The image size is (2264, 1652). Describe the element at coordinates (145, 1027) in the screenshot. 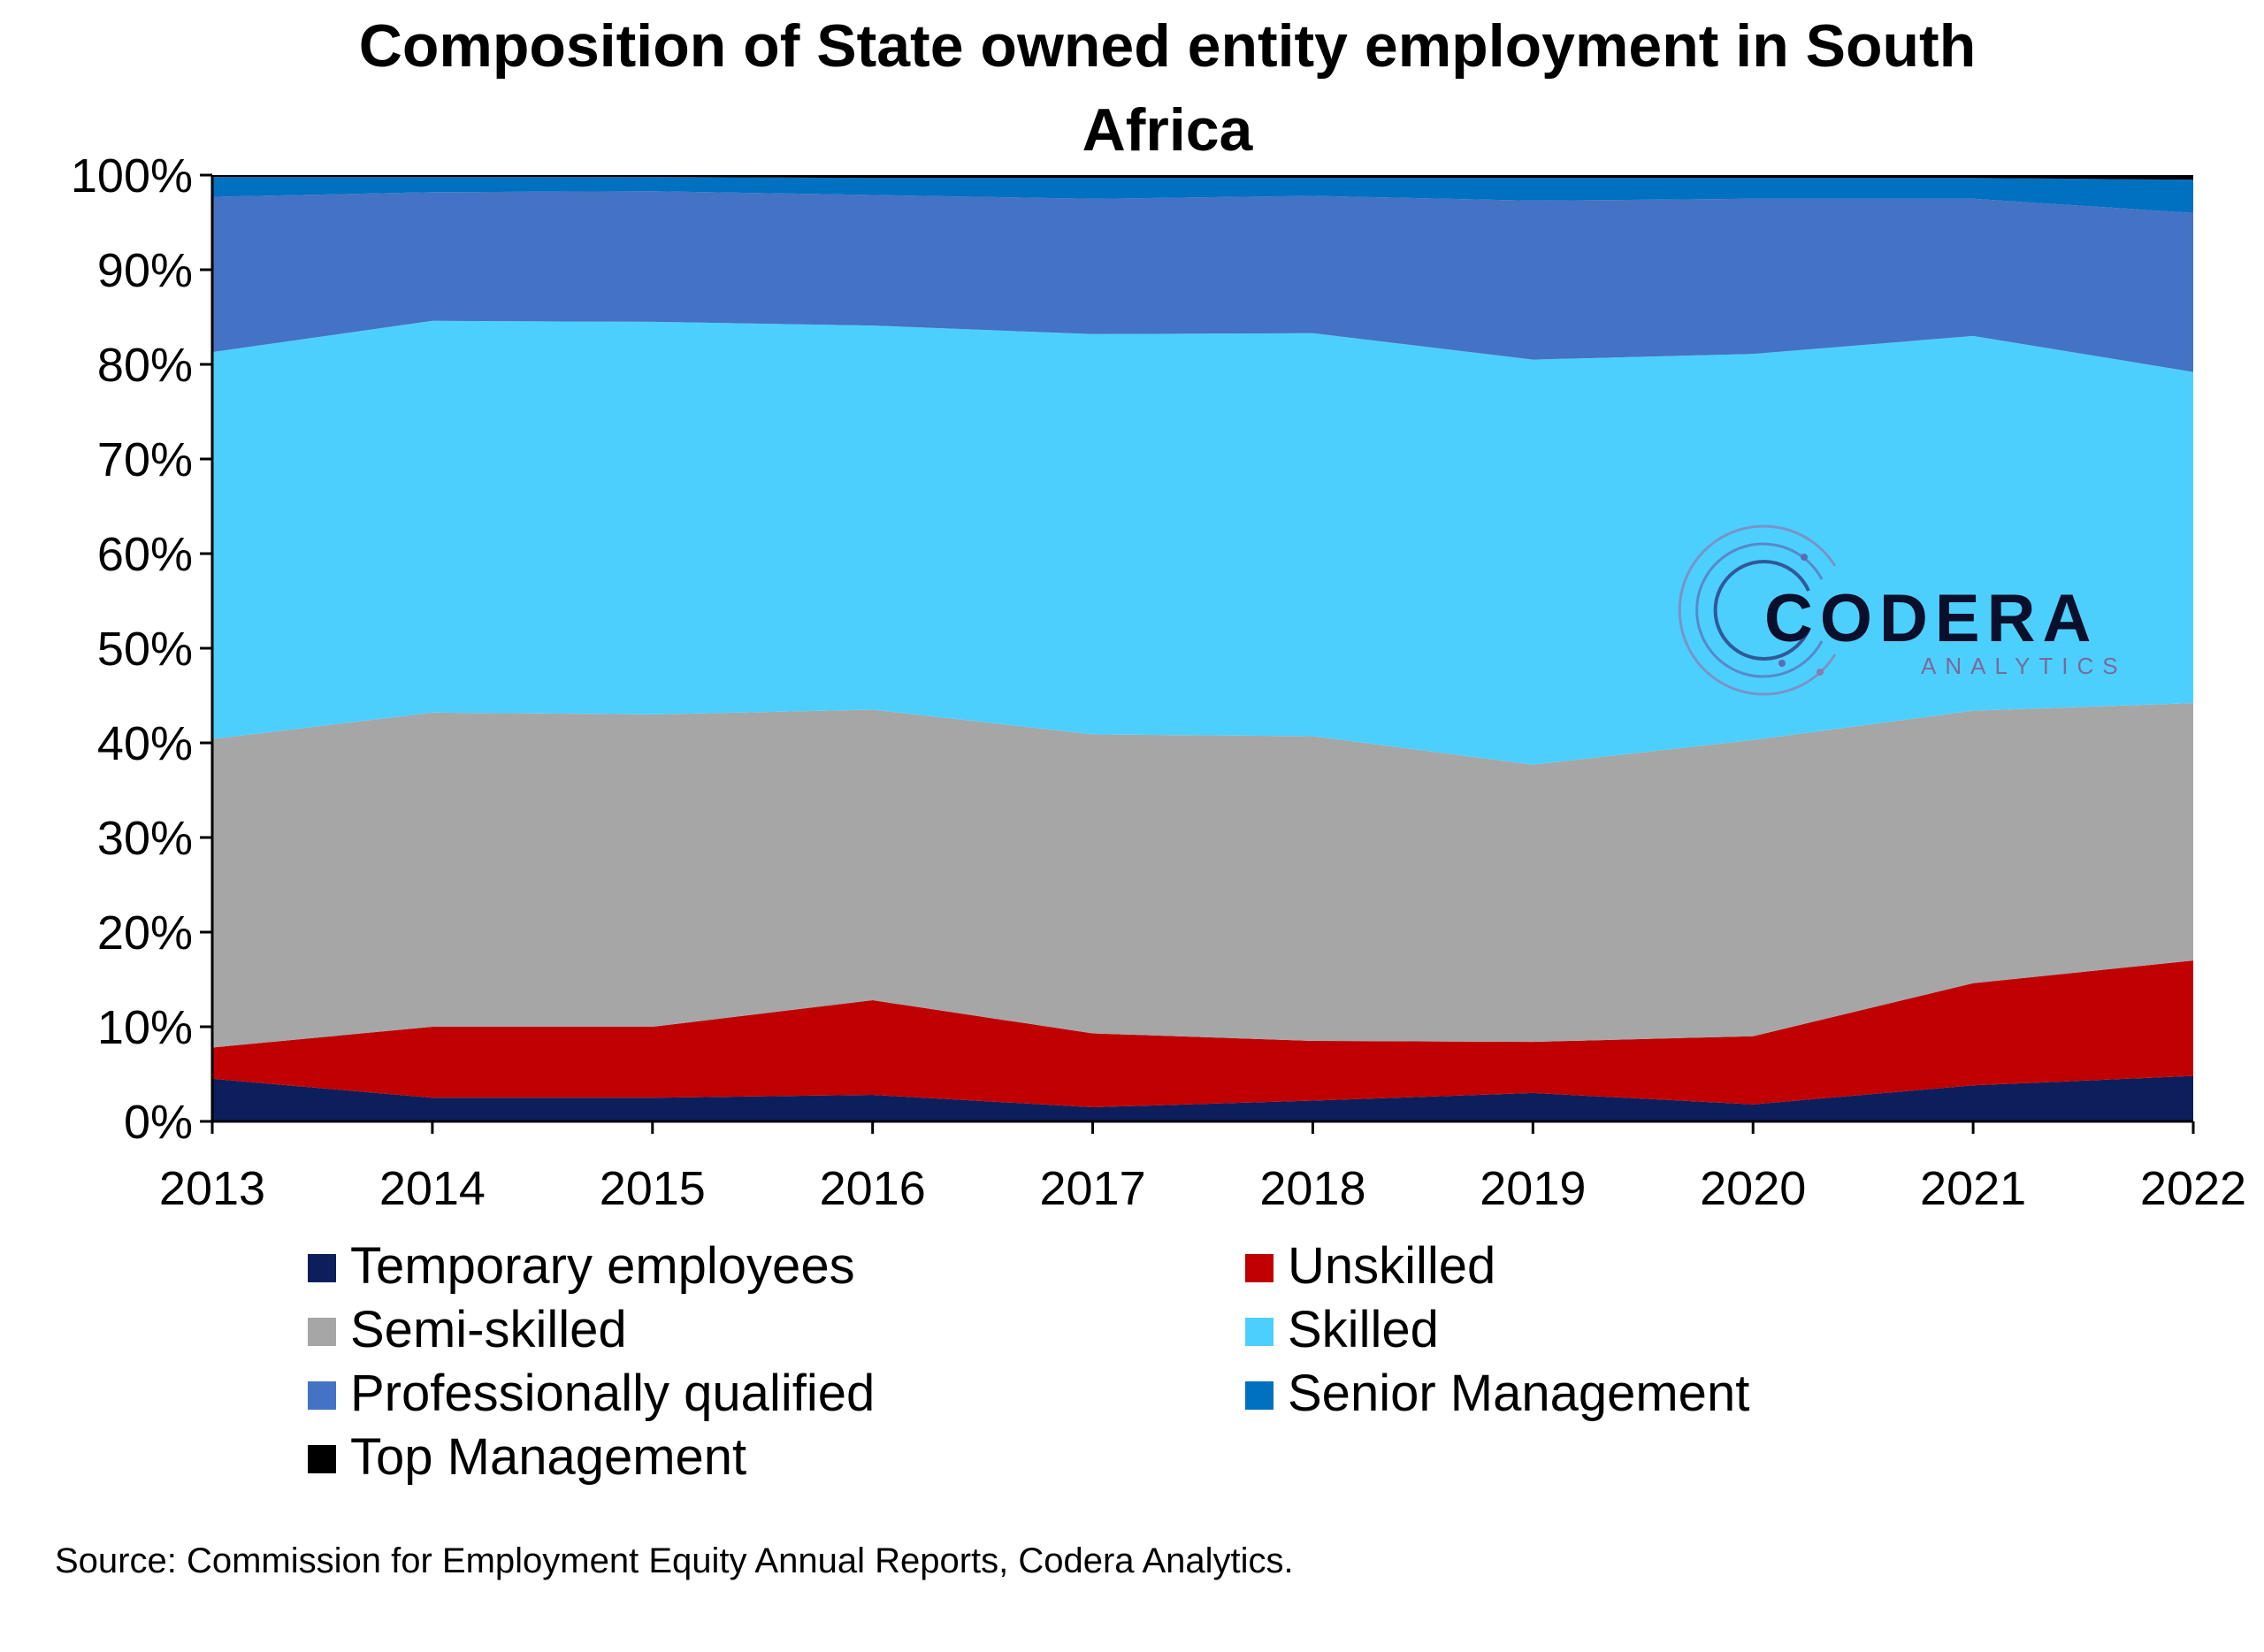

I see `y-tick-label: 10%` at that location.